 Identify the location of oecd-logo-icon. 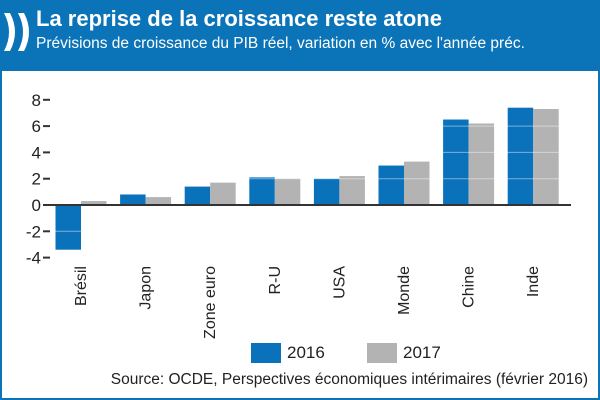
(16, 32).